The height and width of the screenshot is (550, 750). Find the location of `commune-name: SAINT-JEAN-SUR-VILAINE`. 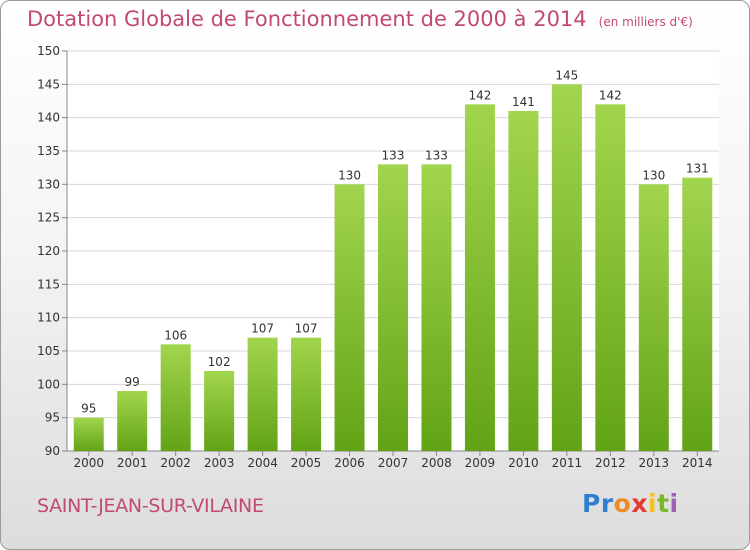

commune-name: SAINT-JEAN-SUR-VILAINE is located at coordinates (150, 506).